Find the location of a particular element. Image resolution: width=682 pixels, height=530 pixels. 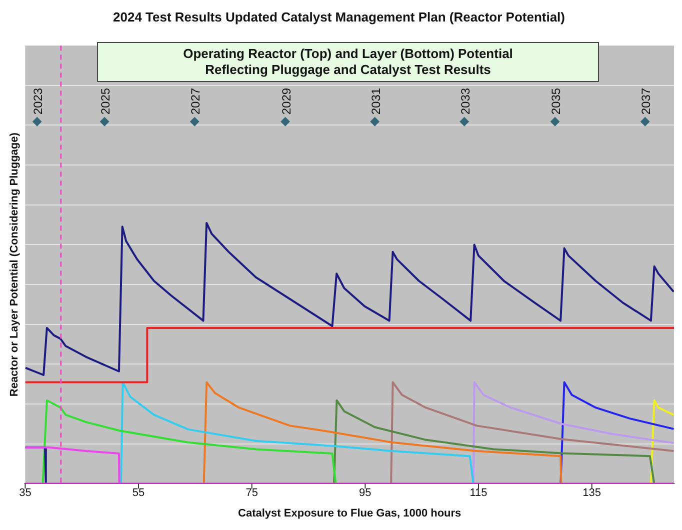

annotation: 2023 is located at coordinates (38, 101).